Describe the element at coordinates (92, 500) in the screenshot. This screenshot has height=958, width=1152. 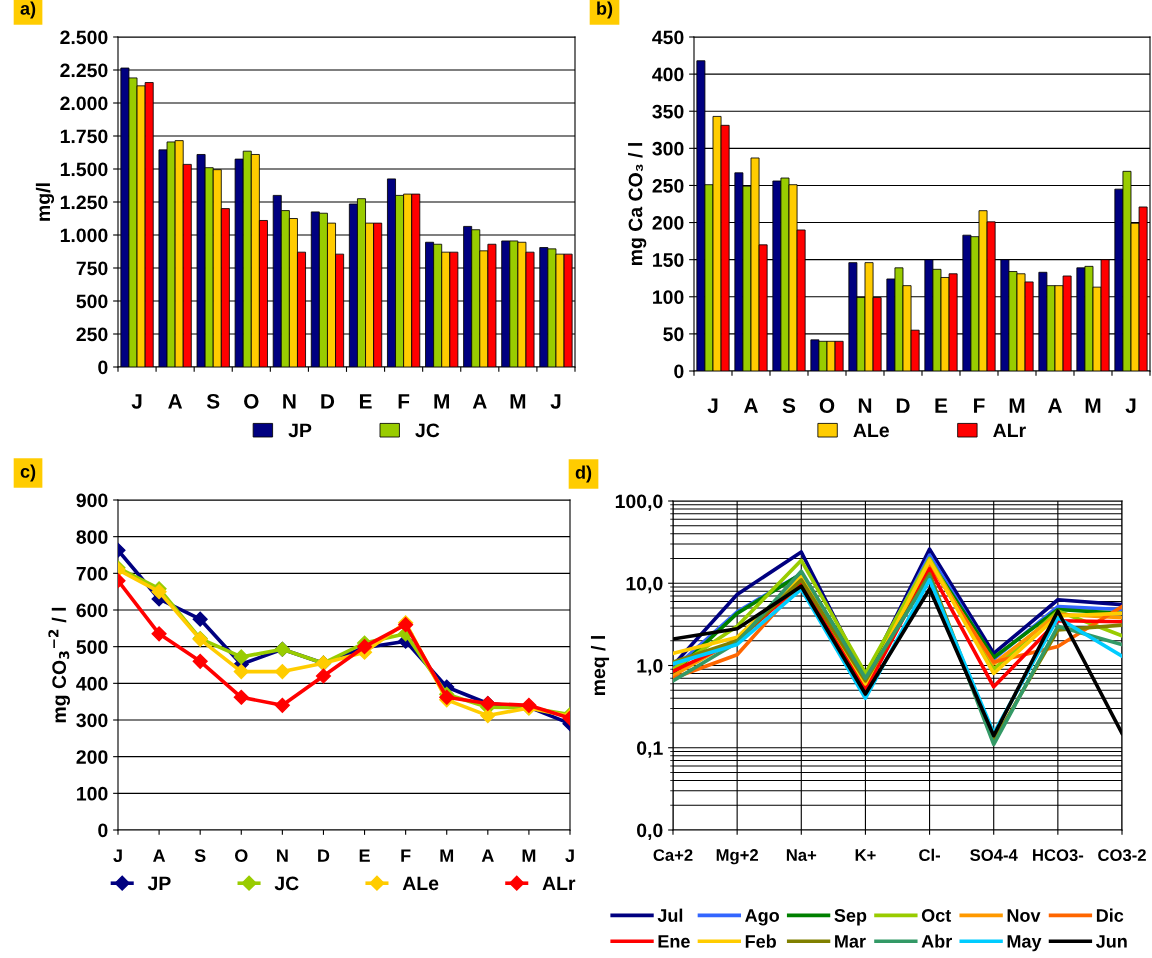
I see `y-tick-label: 900` at that location.